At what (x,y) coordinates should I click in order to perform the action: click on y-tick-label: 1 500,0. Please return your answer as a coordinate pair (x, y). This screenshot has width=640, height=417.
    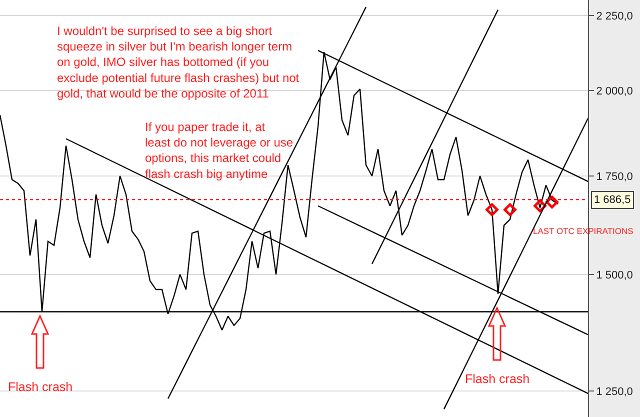
    Looking at the image, I should click on (614, 275).